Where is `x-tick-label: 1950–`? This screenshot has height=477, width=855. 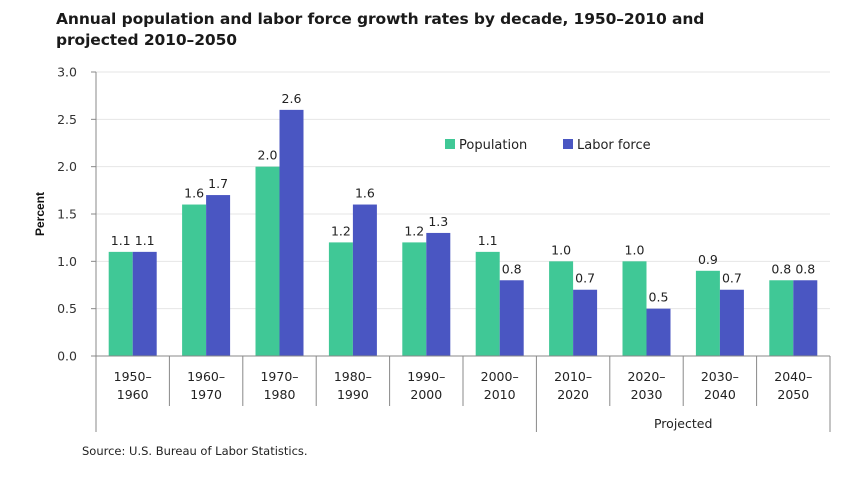
x-tick-label: 1950– is located at coordinates (133, 376).